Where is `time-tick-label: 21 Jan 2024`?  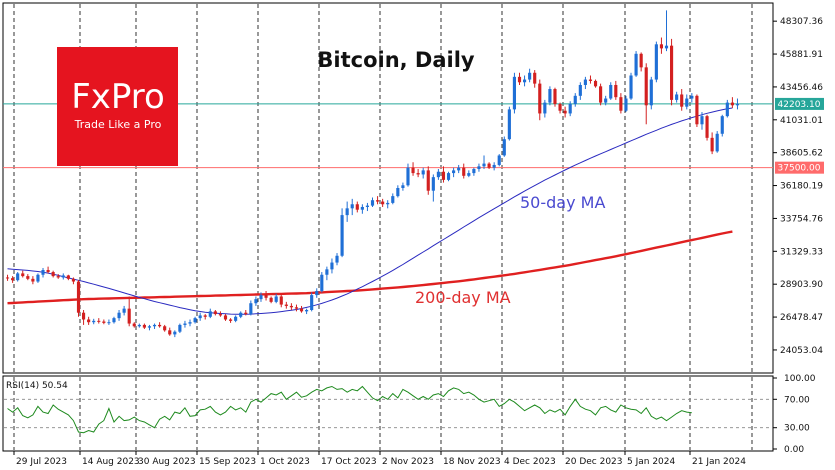 time-tick-label: 21 Jan 2024 is located at coordinates (719, 462).